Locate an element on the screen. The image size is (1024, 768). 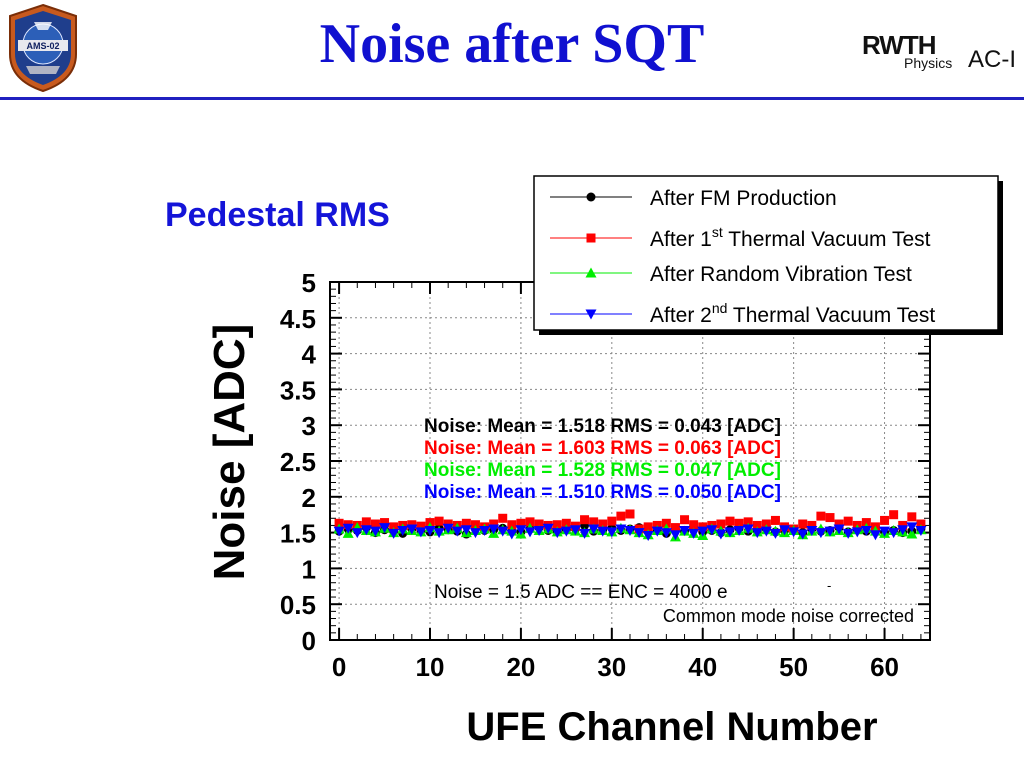
ams02-mission-patch-icon: AMS-02 is located at coordinates (43, 48).